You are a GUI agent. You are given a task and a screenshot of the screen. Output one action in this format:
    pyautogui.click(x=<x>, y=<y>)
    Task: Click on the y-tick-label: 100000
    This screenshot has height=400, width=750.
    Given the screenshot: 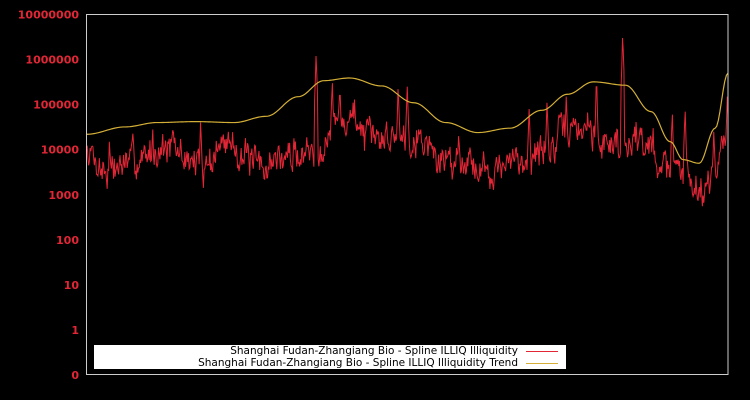 What is the action you would take?
    pyautogui.click(x=56, y=105)
    